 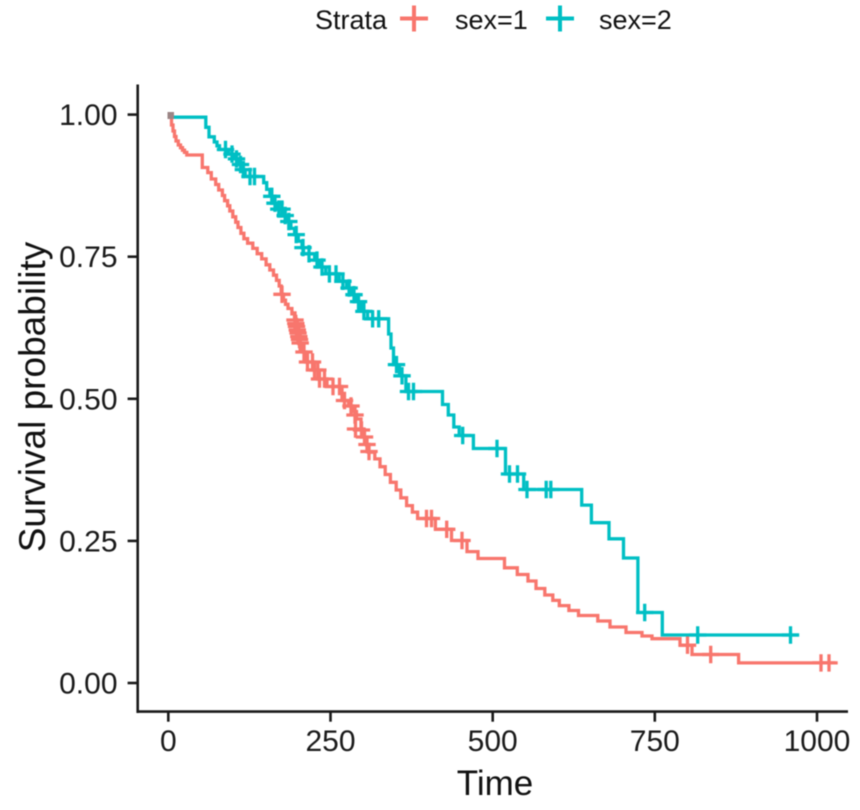 What do you see at coordinates (493, 741) in the screenshot?
I see `svg-text: 500` at bounding box center [493, 741].